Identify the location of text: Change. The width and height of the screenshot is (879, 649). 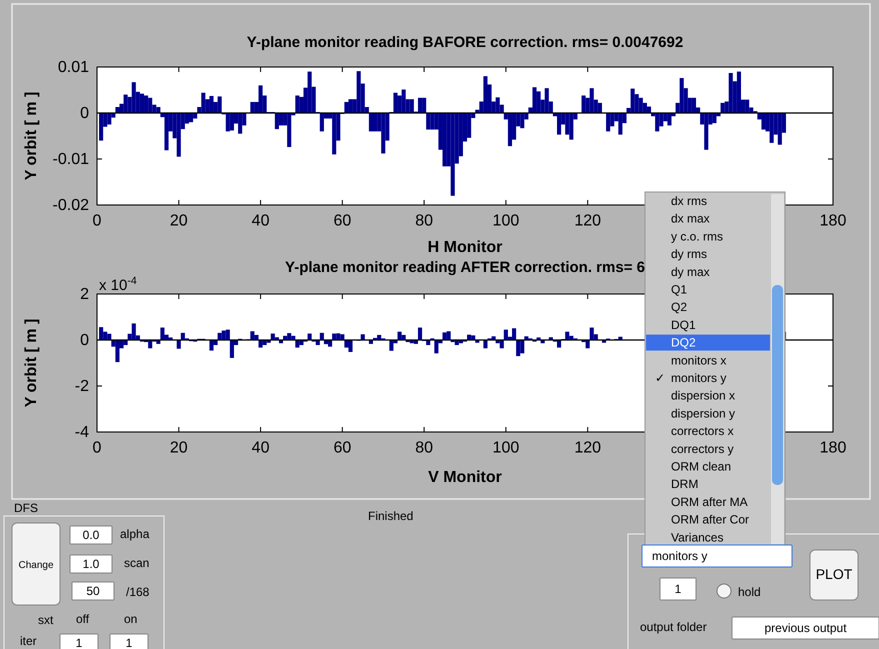
(36, 565).